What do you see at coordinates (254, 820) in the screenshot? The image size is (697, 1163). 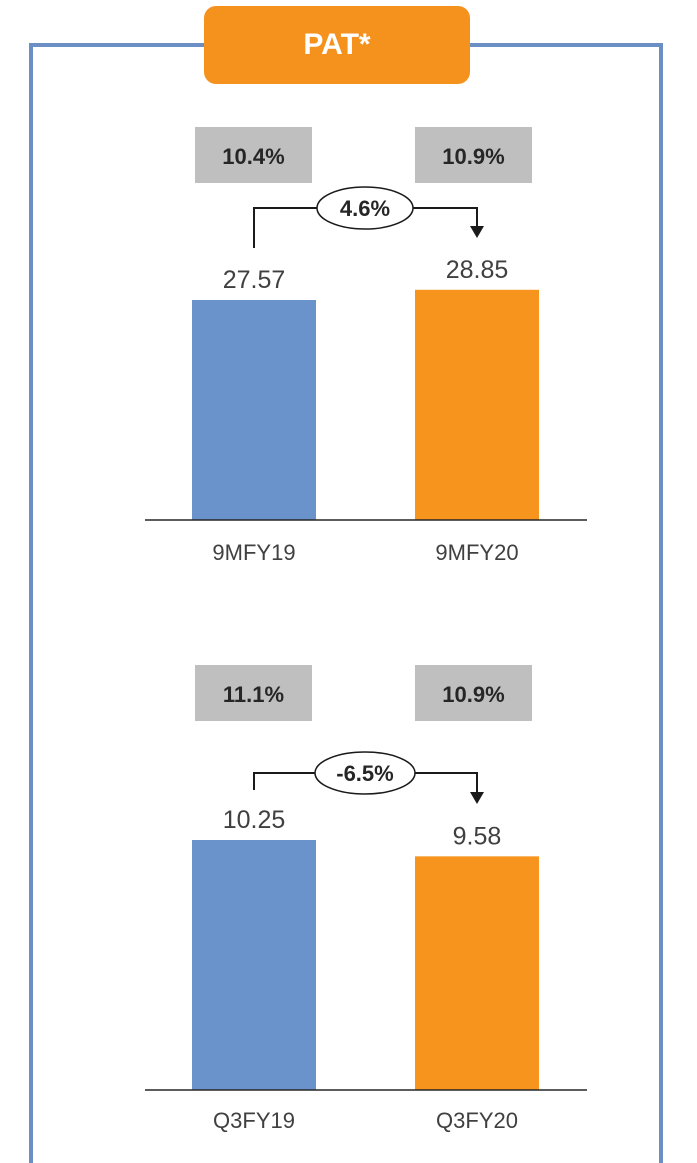 I see `data-label: 10.25` at bounding box center [254, 820].